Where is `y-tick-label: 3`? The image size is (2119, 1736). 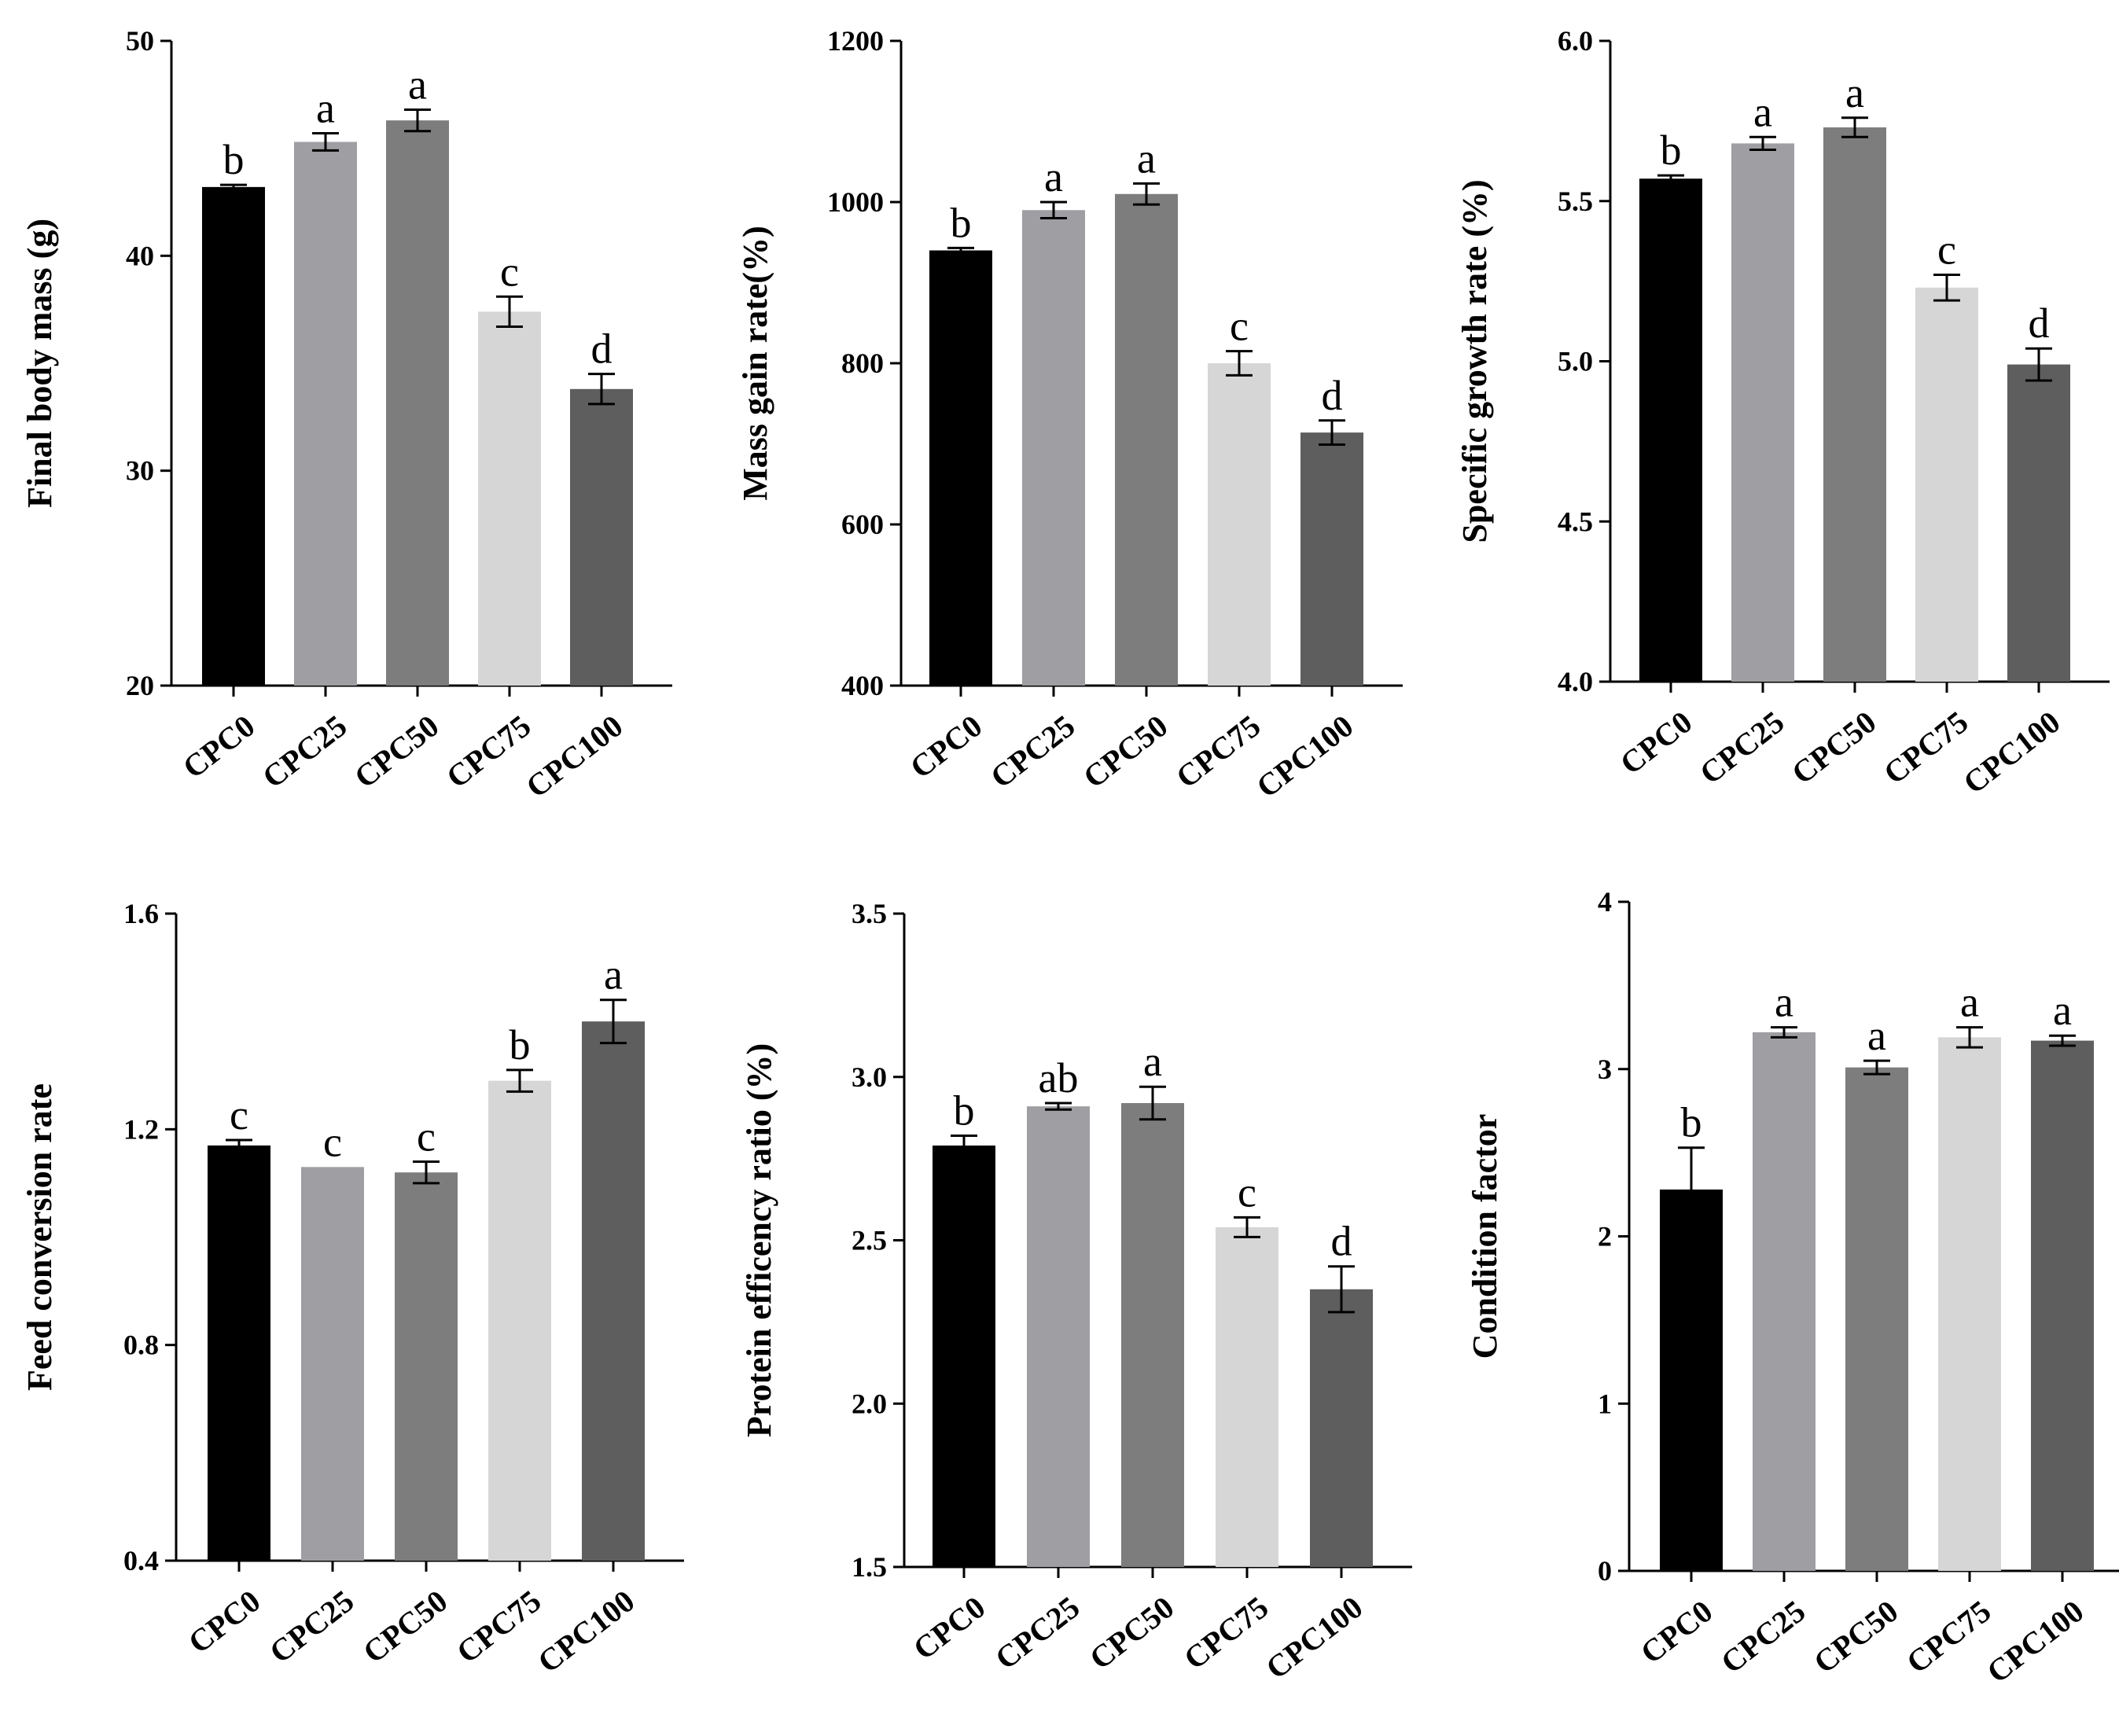
y-tick-label: 3 is located at coordinates (1605, 1069).